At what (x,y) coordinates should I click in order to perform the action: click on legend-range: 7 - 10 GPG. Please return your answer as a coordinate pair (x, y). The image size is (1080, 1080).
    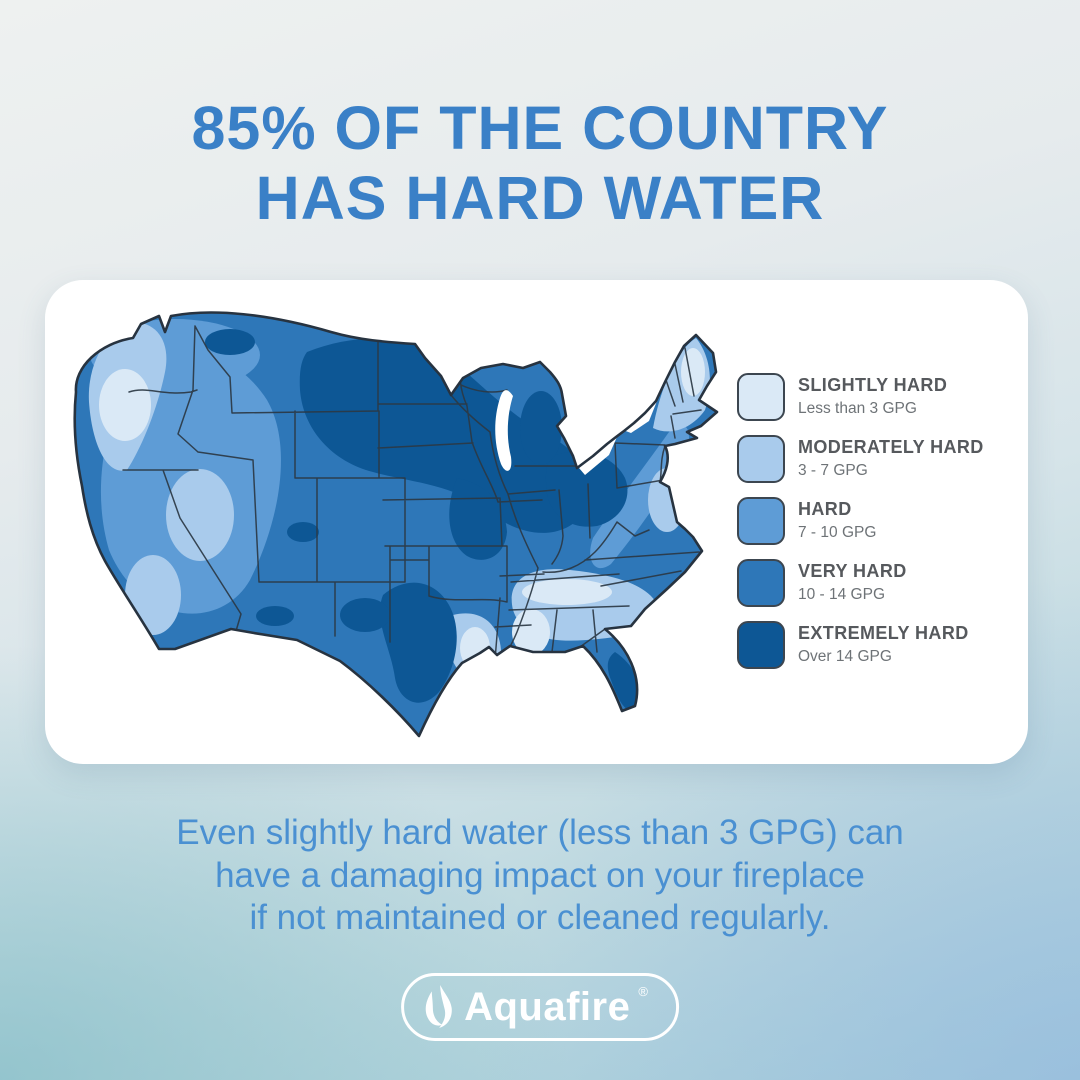
    Looking at the image, I should click on (837, 532).